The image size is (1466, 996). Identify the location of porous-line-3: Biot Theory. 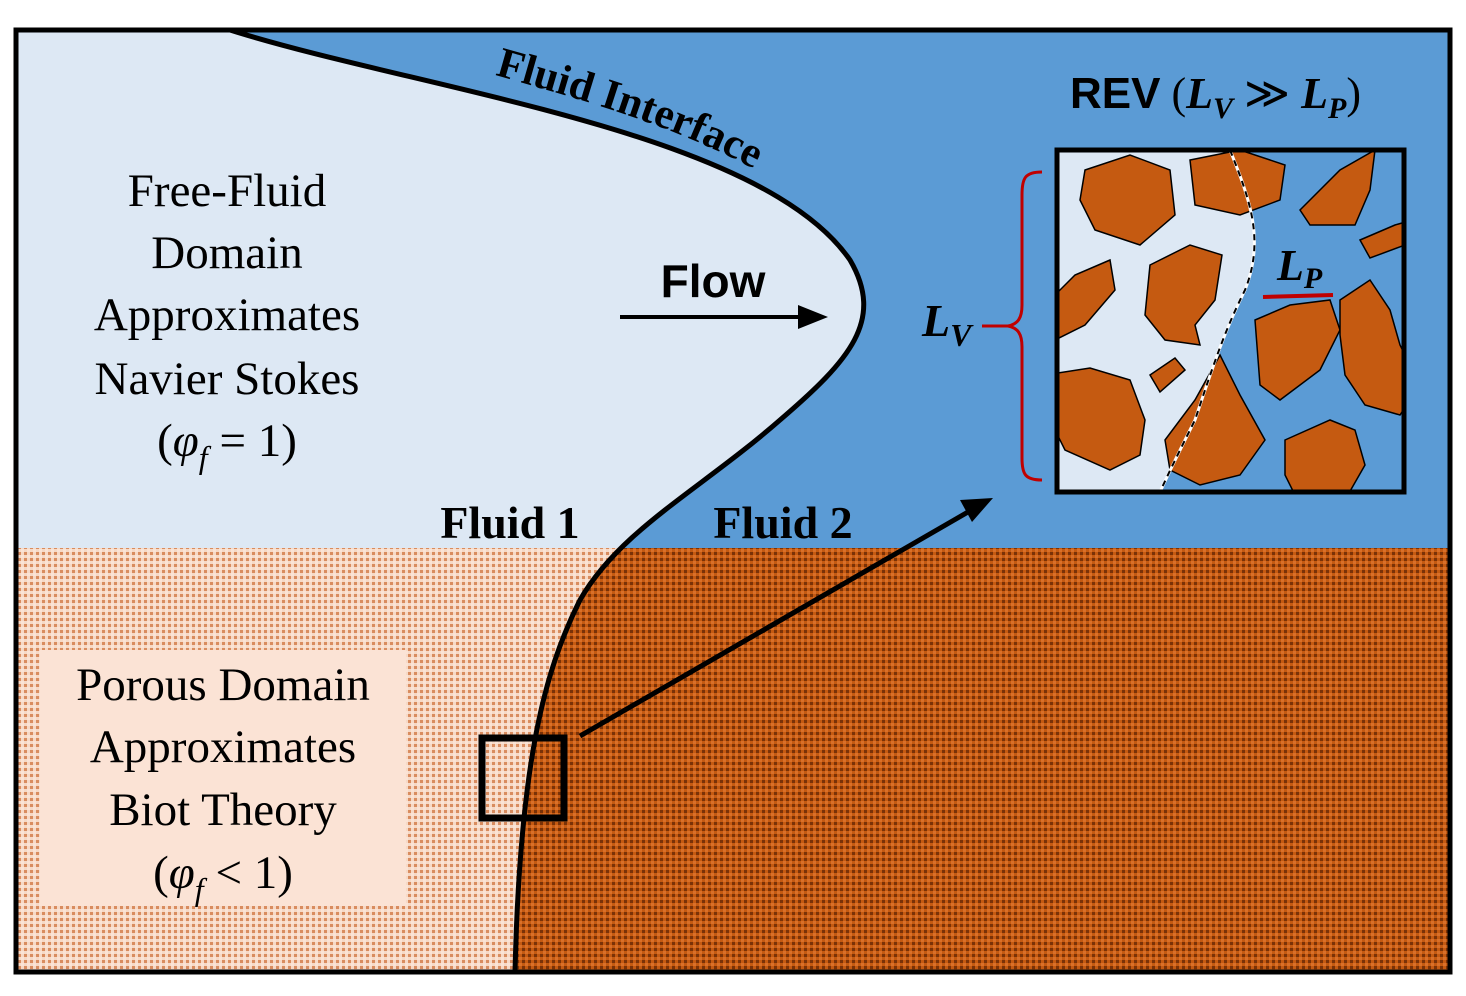
(223, 810).